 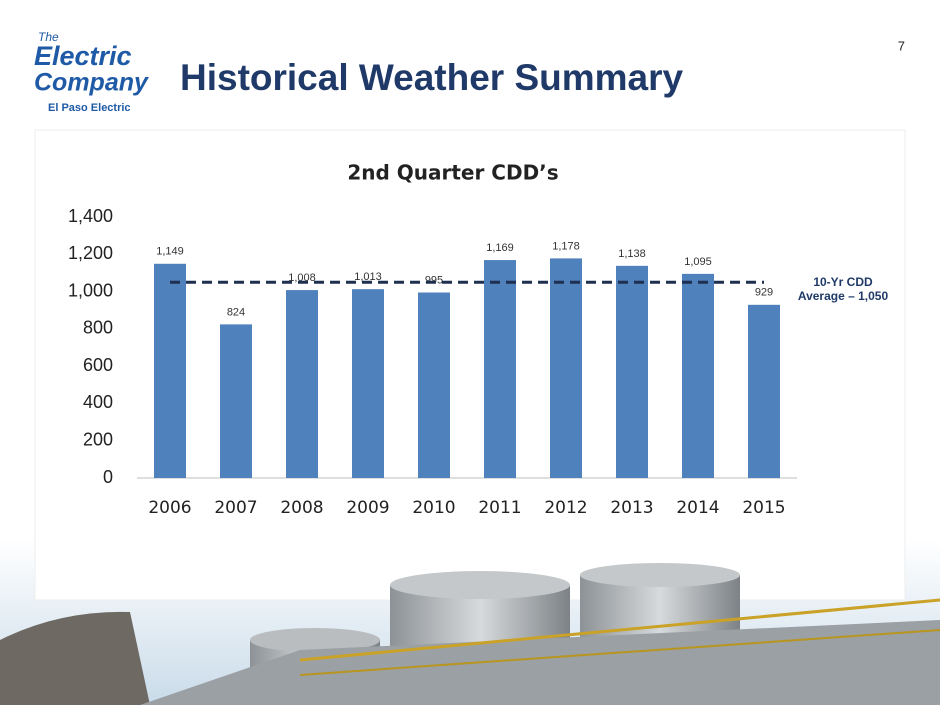 What do you see at coordinates (83, 56) in the screenshot?
I see `logo-line1: Electric` at bounding box center [83, 56].